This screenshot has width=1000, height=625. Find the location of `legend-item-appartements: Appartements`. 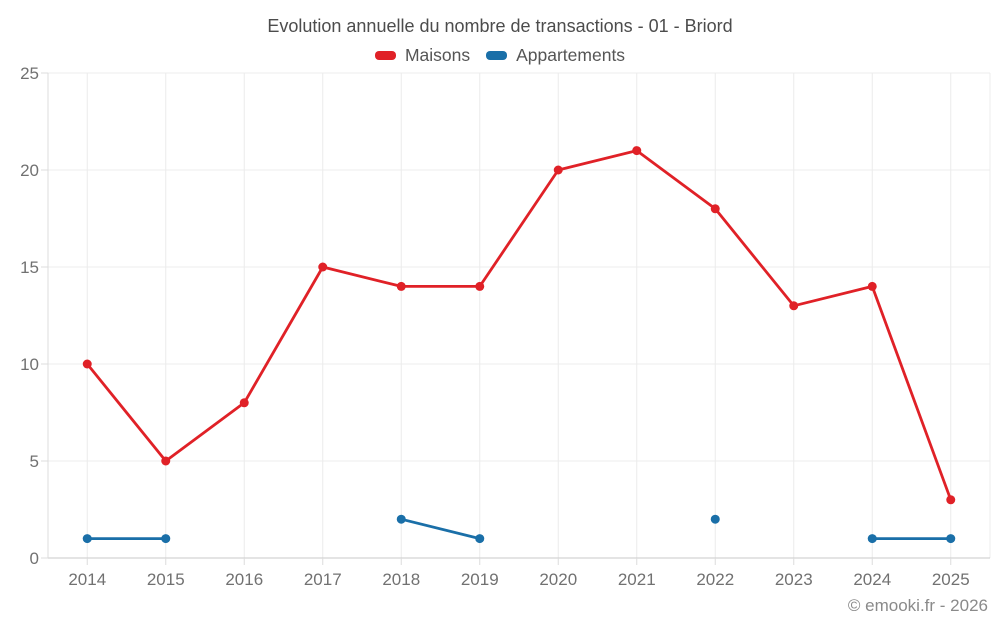

legend-item-appartements: Appartements is located at coordinates (555, 55).